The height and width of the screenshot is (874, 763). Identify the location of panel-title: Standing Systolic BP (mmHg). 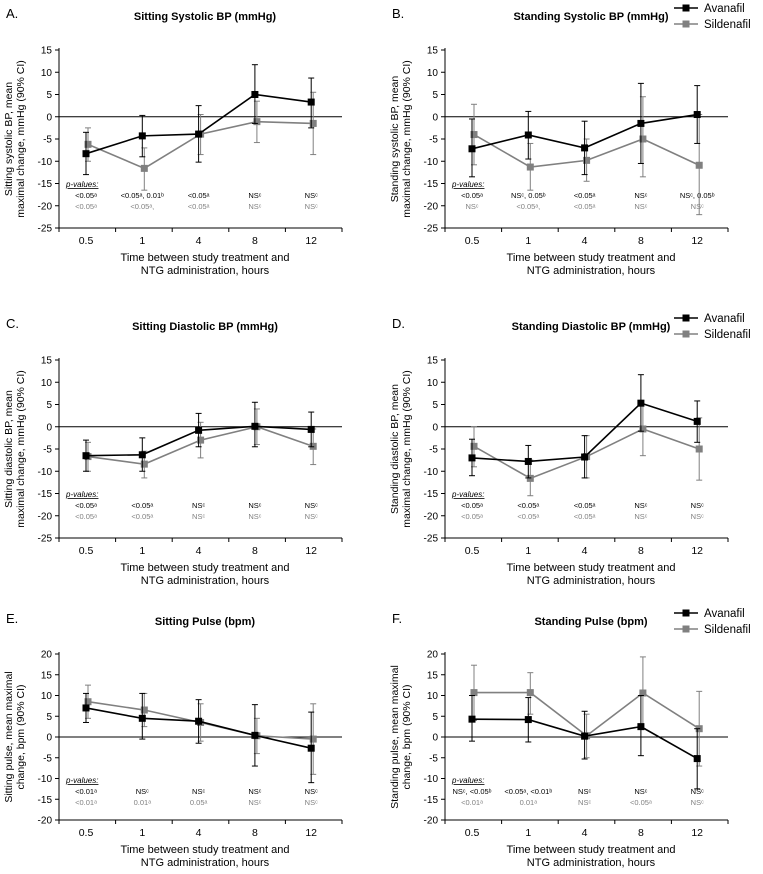
(590, 17).